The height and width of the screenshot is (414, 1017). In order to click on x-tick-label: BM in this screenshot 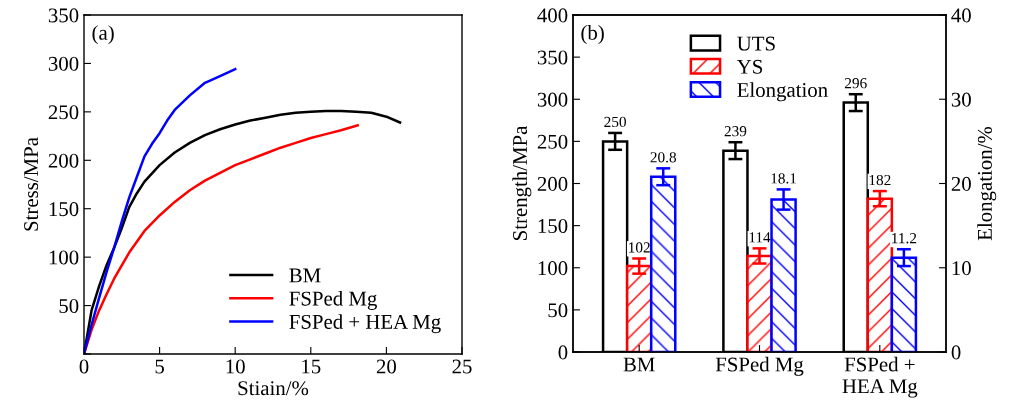, I will do `click(639, 364)`.